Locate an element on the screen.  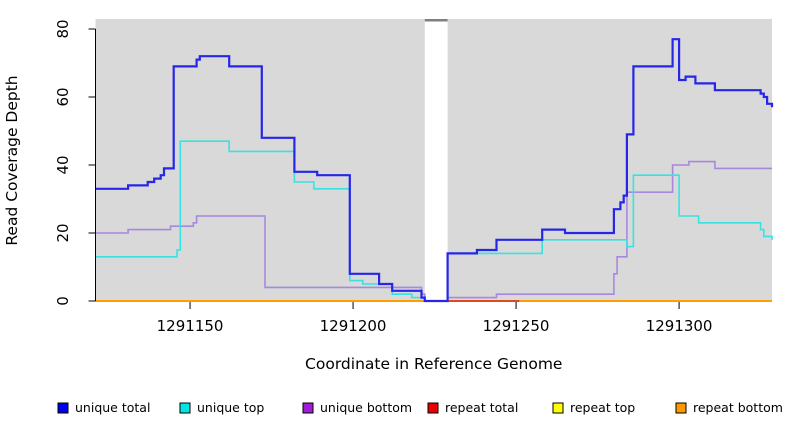
legend-label-repeat-total: repeat total is located at coordinates (481, 407).